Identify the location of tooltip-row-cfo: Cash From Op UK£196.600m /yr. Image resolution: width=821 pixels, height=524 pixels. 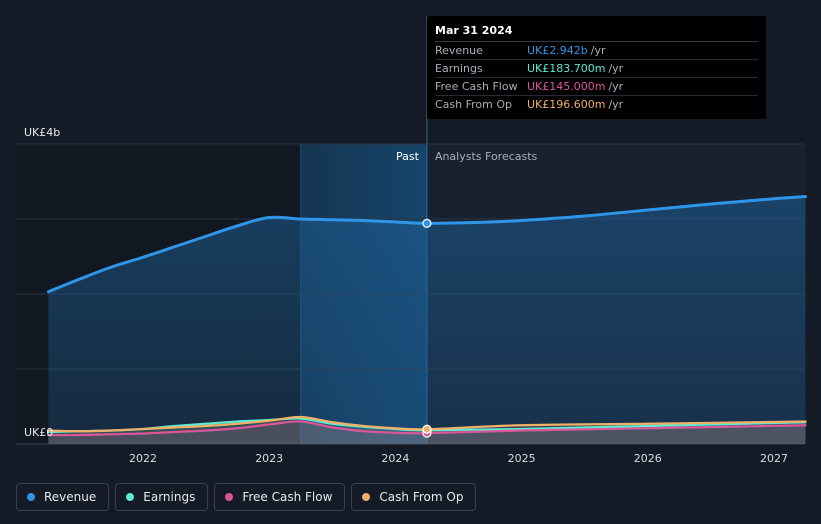
(596, 104).